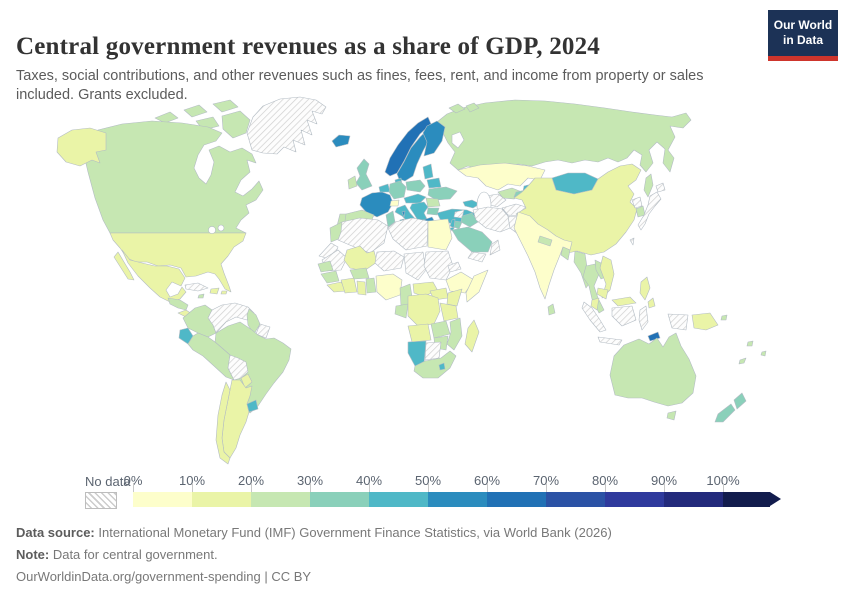 The image size is (850, 600). Describe the element at coordinates (371, 285) in the screenshot. I see `country-togo-benin` at that location.